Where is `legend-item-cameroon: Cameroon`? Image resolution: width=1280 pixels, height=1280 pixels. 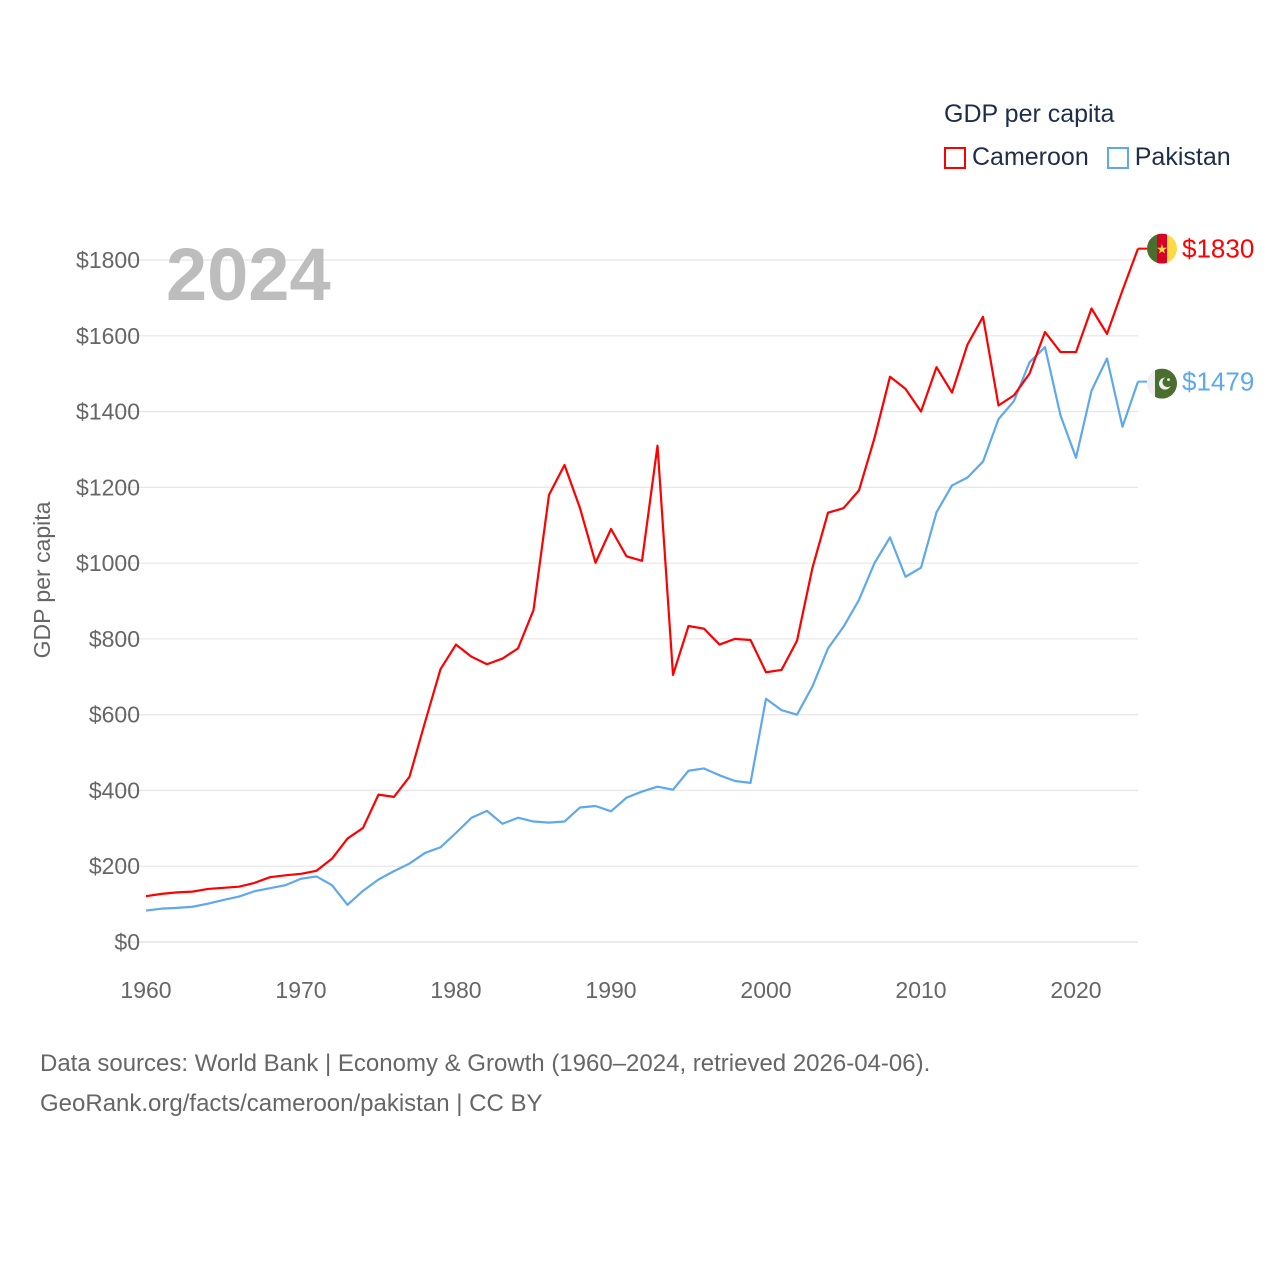
legend-item-cameroon: Cameroon is located at coordinates (1016, 157).